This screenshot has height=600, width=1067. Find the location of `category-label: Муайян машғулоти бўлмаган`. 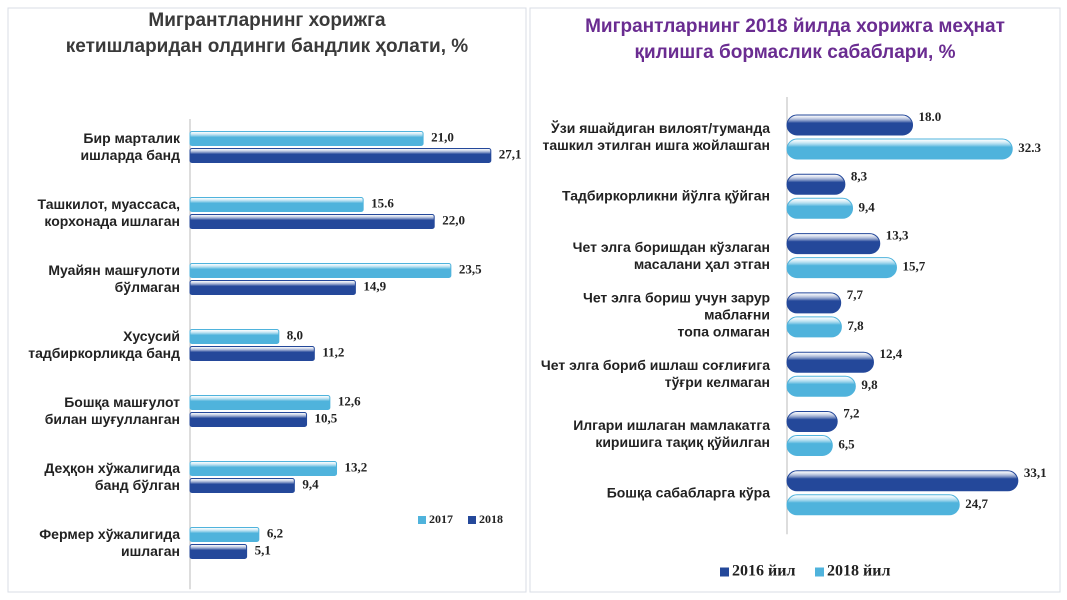

category-label: Муайян машғулоти бўлмаган is located at coordinates (114, 278).